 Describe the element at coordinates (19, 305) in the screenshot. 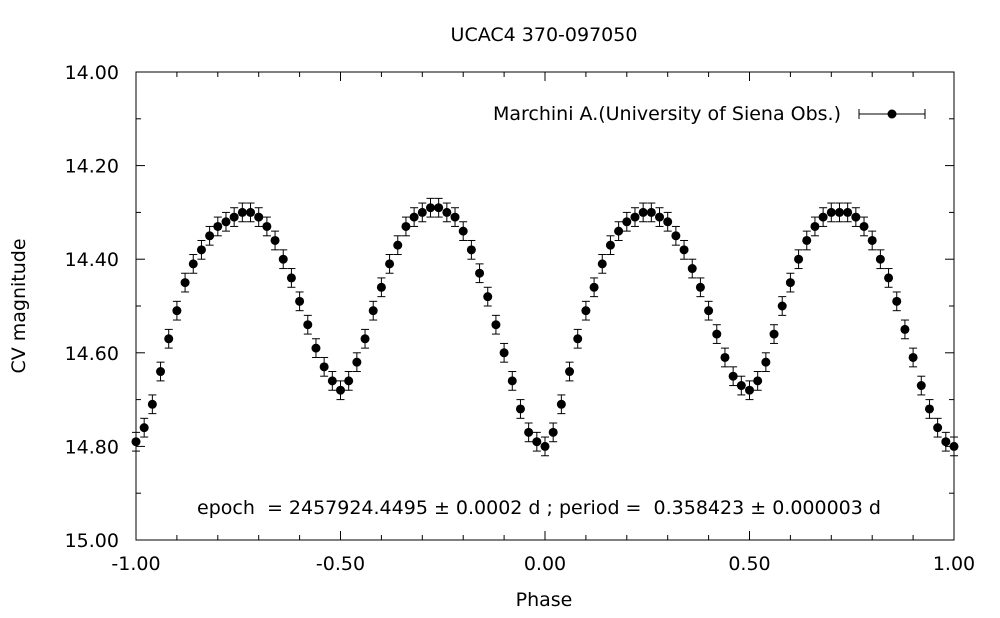

I see `y-axis-label: CV magnitude` at that location.